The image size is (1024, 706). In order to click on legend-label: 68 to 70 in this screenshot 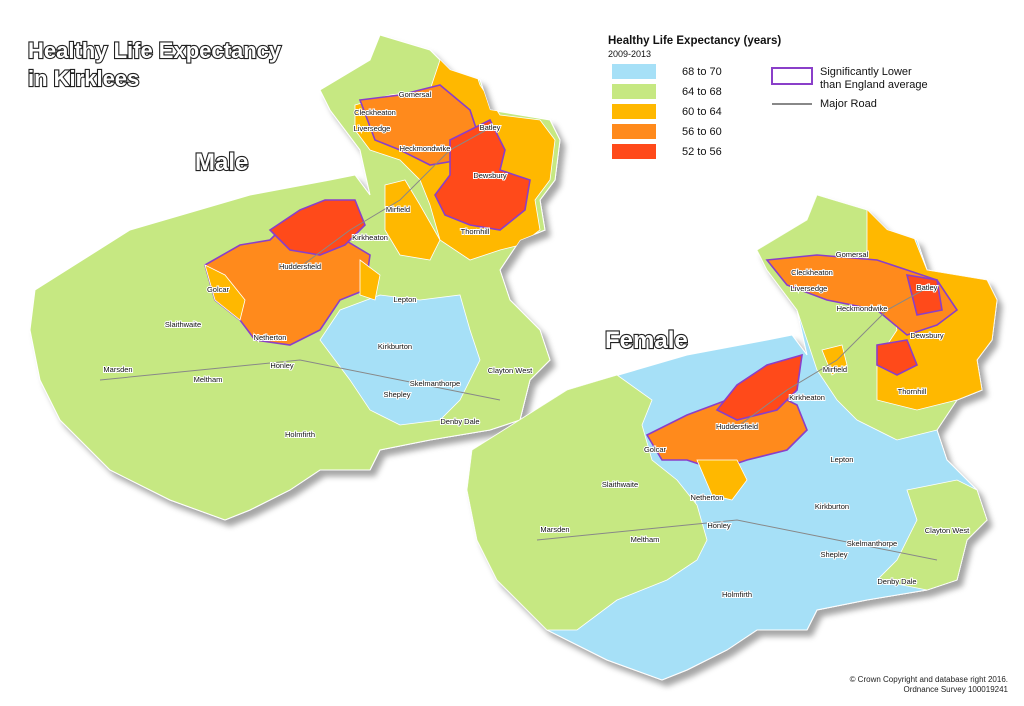, I will do `click(702, 72)`.